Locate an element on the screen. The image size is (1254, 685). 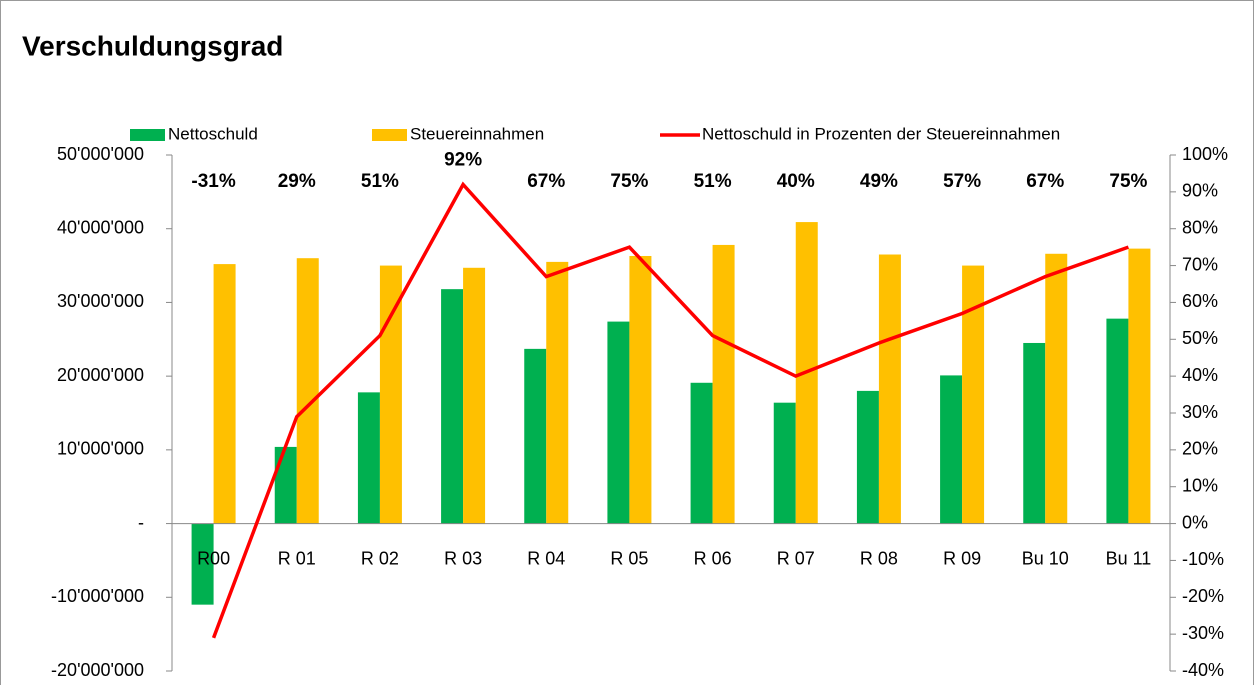
y-tick-label: 40'000'000 is located at coordinates (100, 227).